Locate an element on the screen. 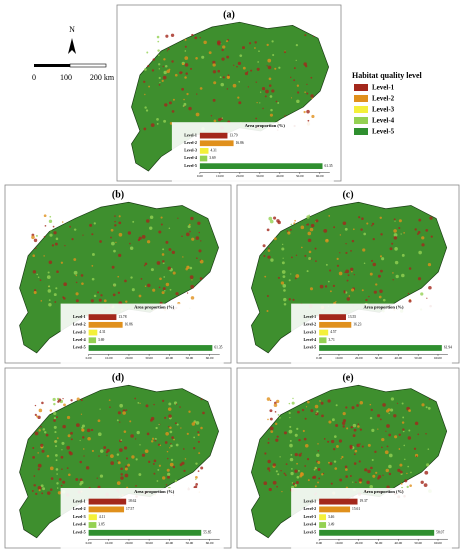  inset-value-label: 13.55 is located at coordinates (352, 317).